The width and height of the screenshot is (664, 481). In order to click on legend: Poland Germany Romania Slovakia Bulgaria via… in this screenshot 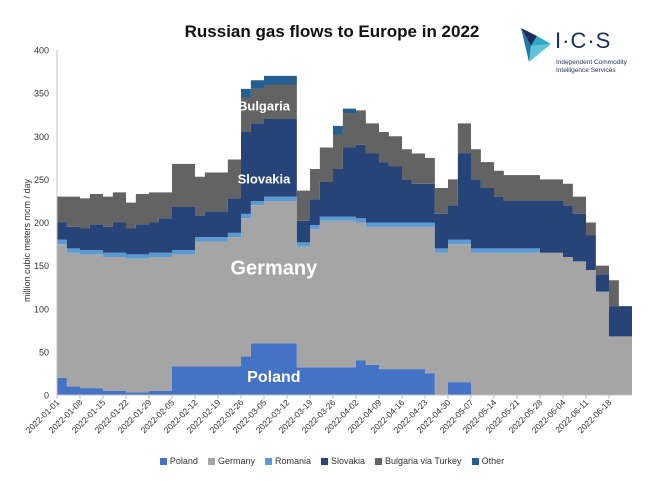, I will do `click(332, 461)`.